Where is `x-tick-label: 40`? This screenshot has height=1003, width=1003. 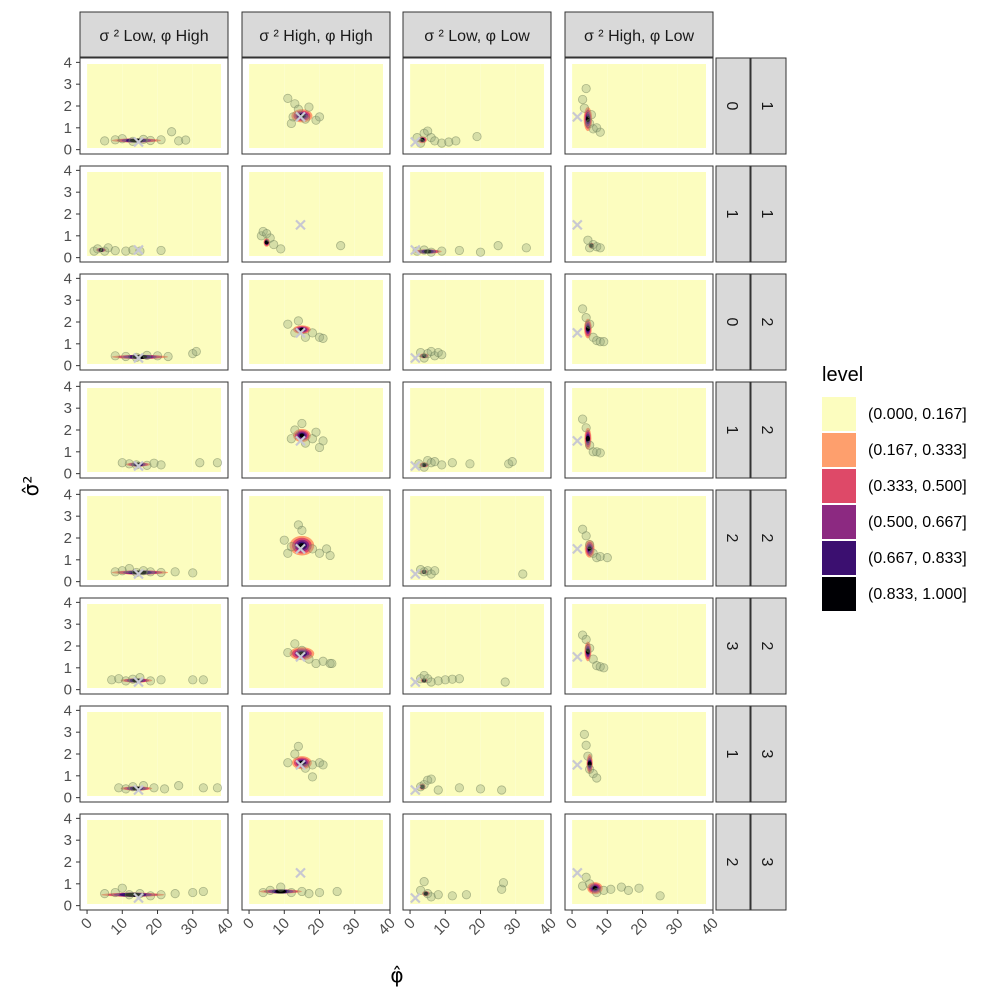
x-tick-label: 40 is located at coordinates (548, 927).